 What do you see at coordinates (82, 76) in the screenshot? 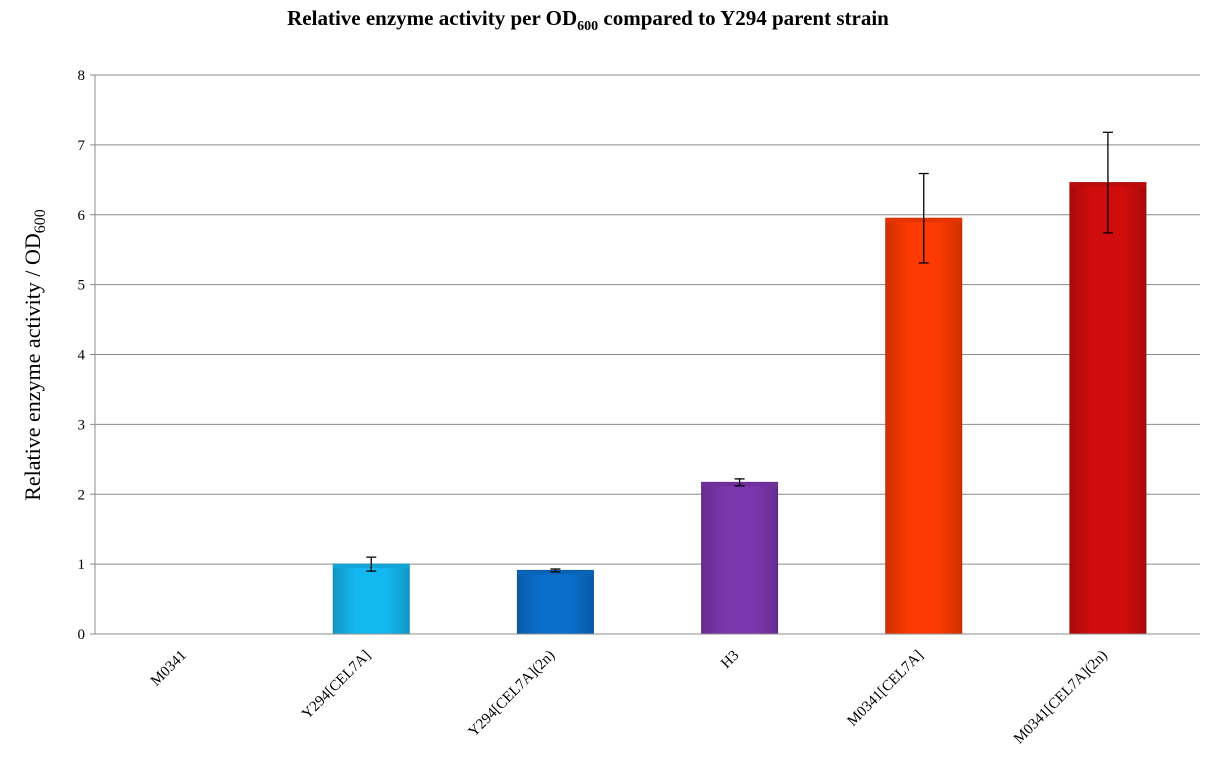
I see `y-tick-label: 8` at bounding box center [82, 76].